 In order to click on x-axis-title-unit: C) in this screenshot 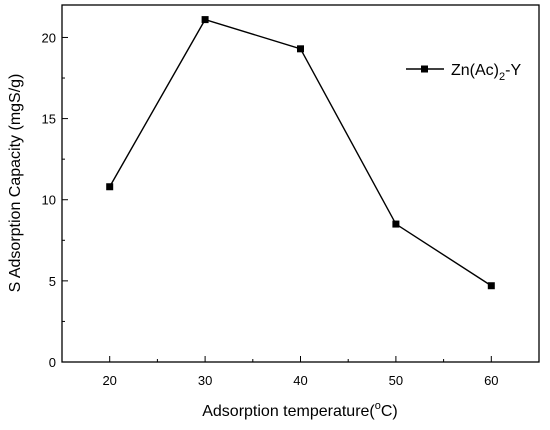, I will do `click(389, 411)`.